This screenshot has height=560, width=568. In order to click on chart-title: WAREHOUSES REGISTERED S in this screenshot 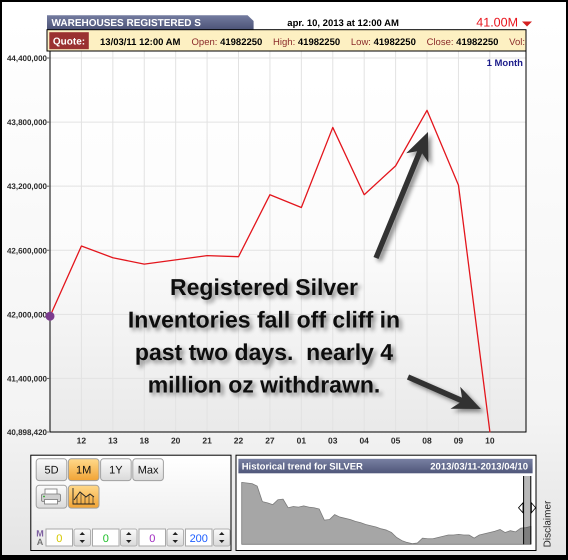, I will do `click(127, 23)`.